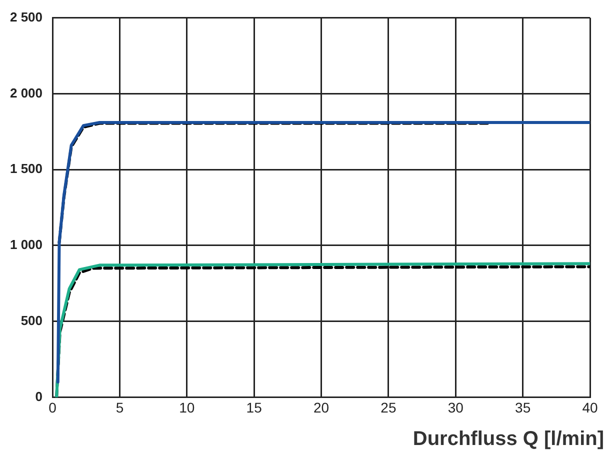 The image size is (612, 465). What do you see at coordinates (388, 407) in the screenshot?
I see `x-tick-label: 25` at bounding box center [388, 407].